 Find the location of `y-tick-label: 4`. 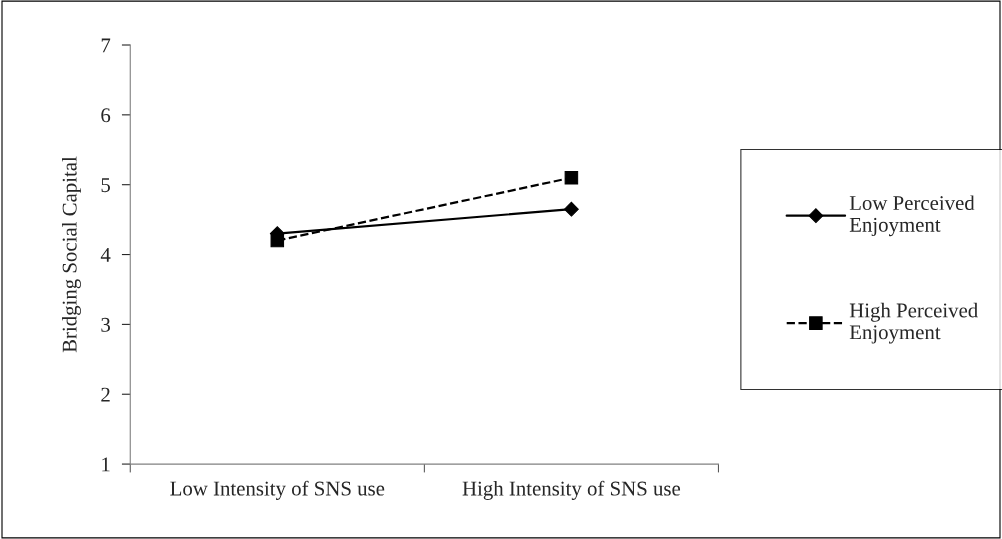

y-tick-label: 4 is located at coordinates (105, 255).